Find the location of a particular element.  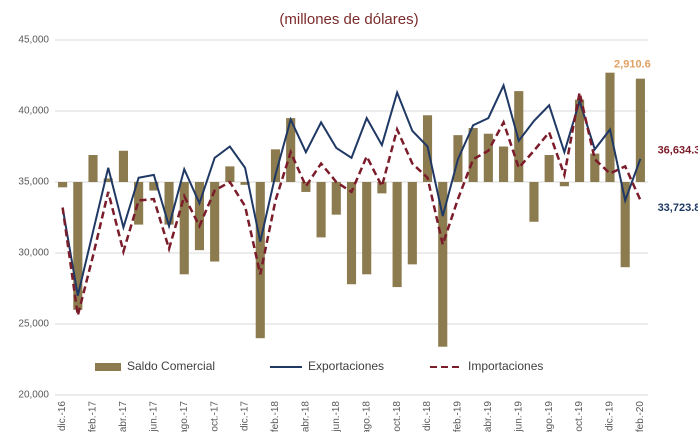

legend-label: Saldo Comercial is located at coordinates (171, 366).